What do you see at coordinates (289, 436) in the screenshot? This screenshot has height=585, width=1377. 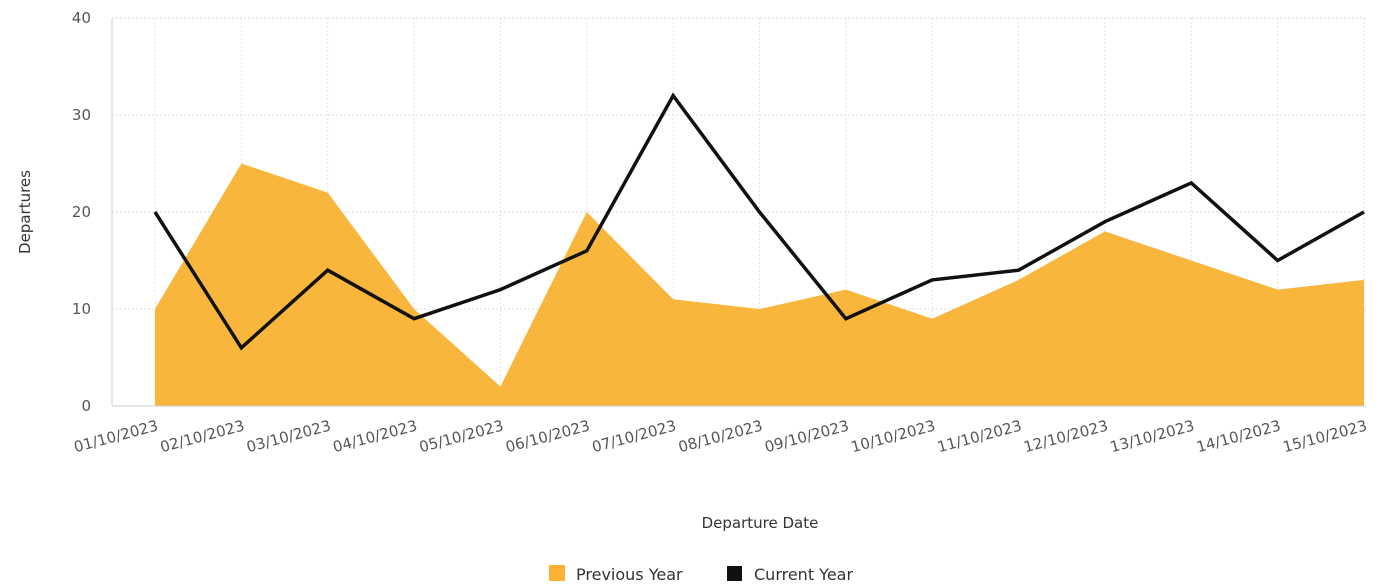 I see `x-tick-label: 03/10/2023` at bounding box center [289, 436].